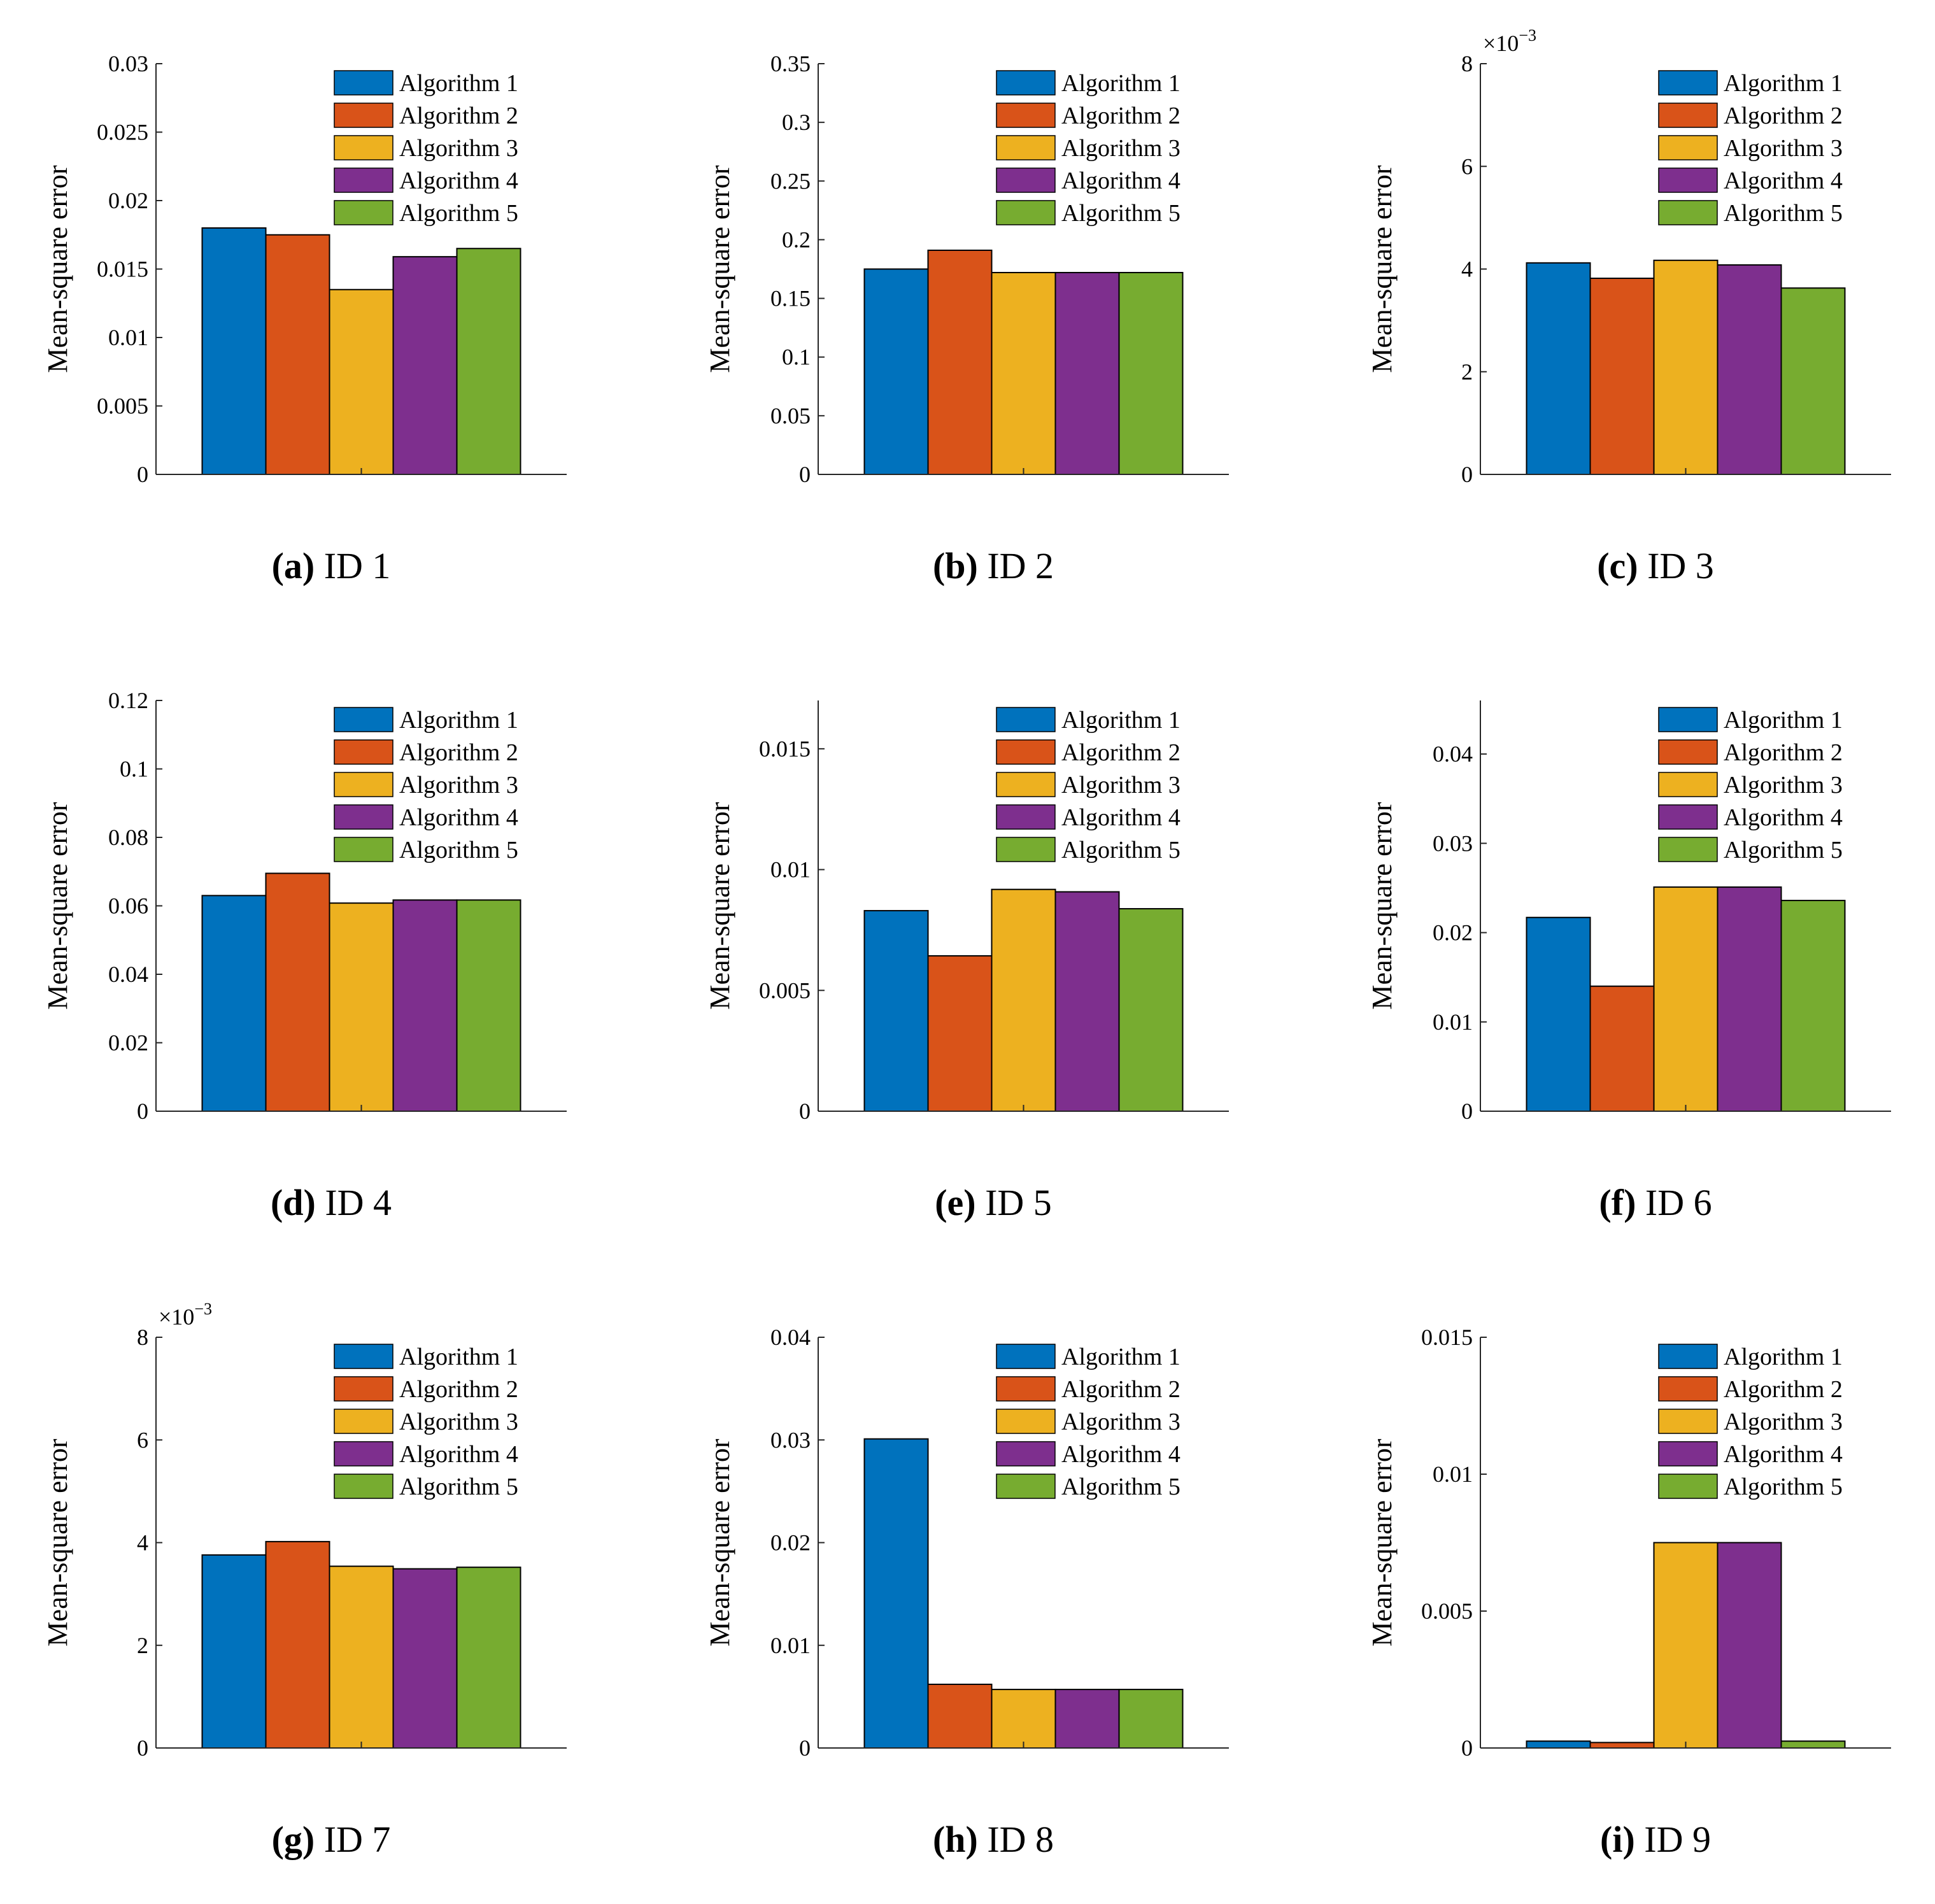 This screenshot has height=1904, width=1935. Describe the element at coordinates (785, 749) in the screenshot. I see `y-tick-label: 0.015` at that location.